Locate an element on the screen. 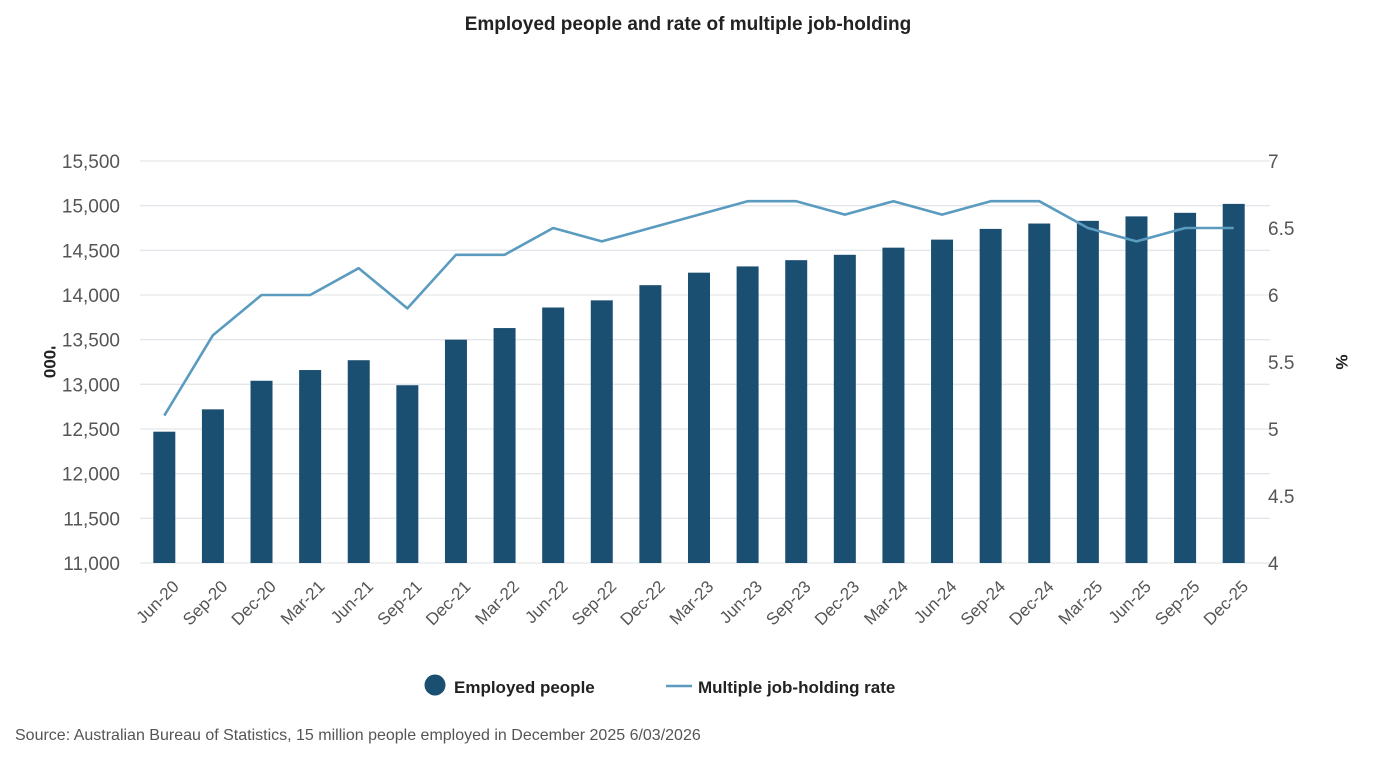 The width and height of the screenshot is (1376, 768). x-tick-label: Sep-25 is located at coordinates (1177, 603).